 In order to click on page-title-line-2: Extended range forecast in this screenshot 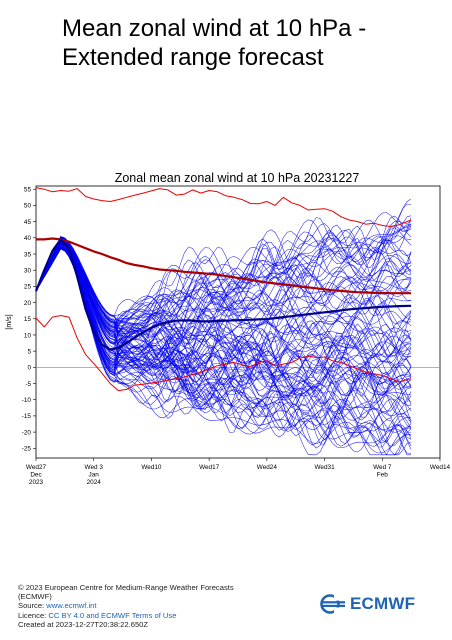, I will do `click(193, 57)`.